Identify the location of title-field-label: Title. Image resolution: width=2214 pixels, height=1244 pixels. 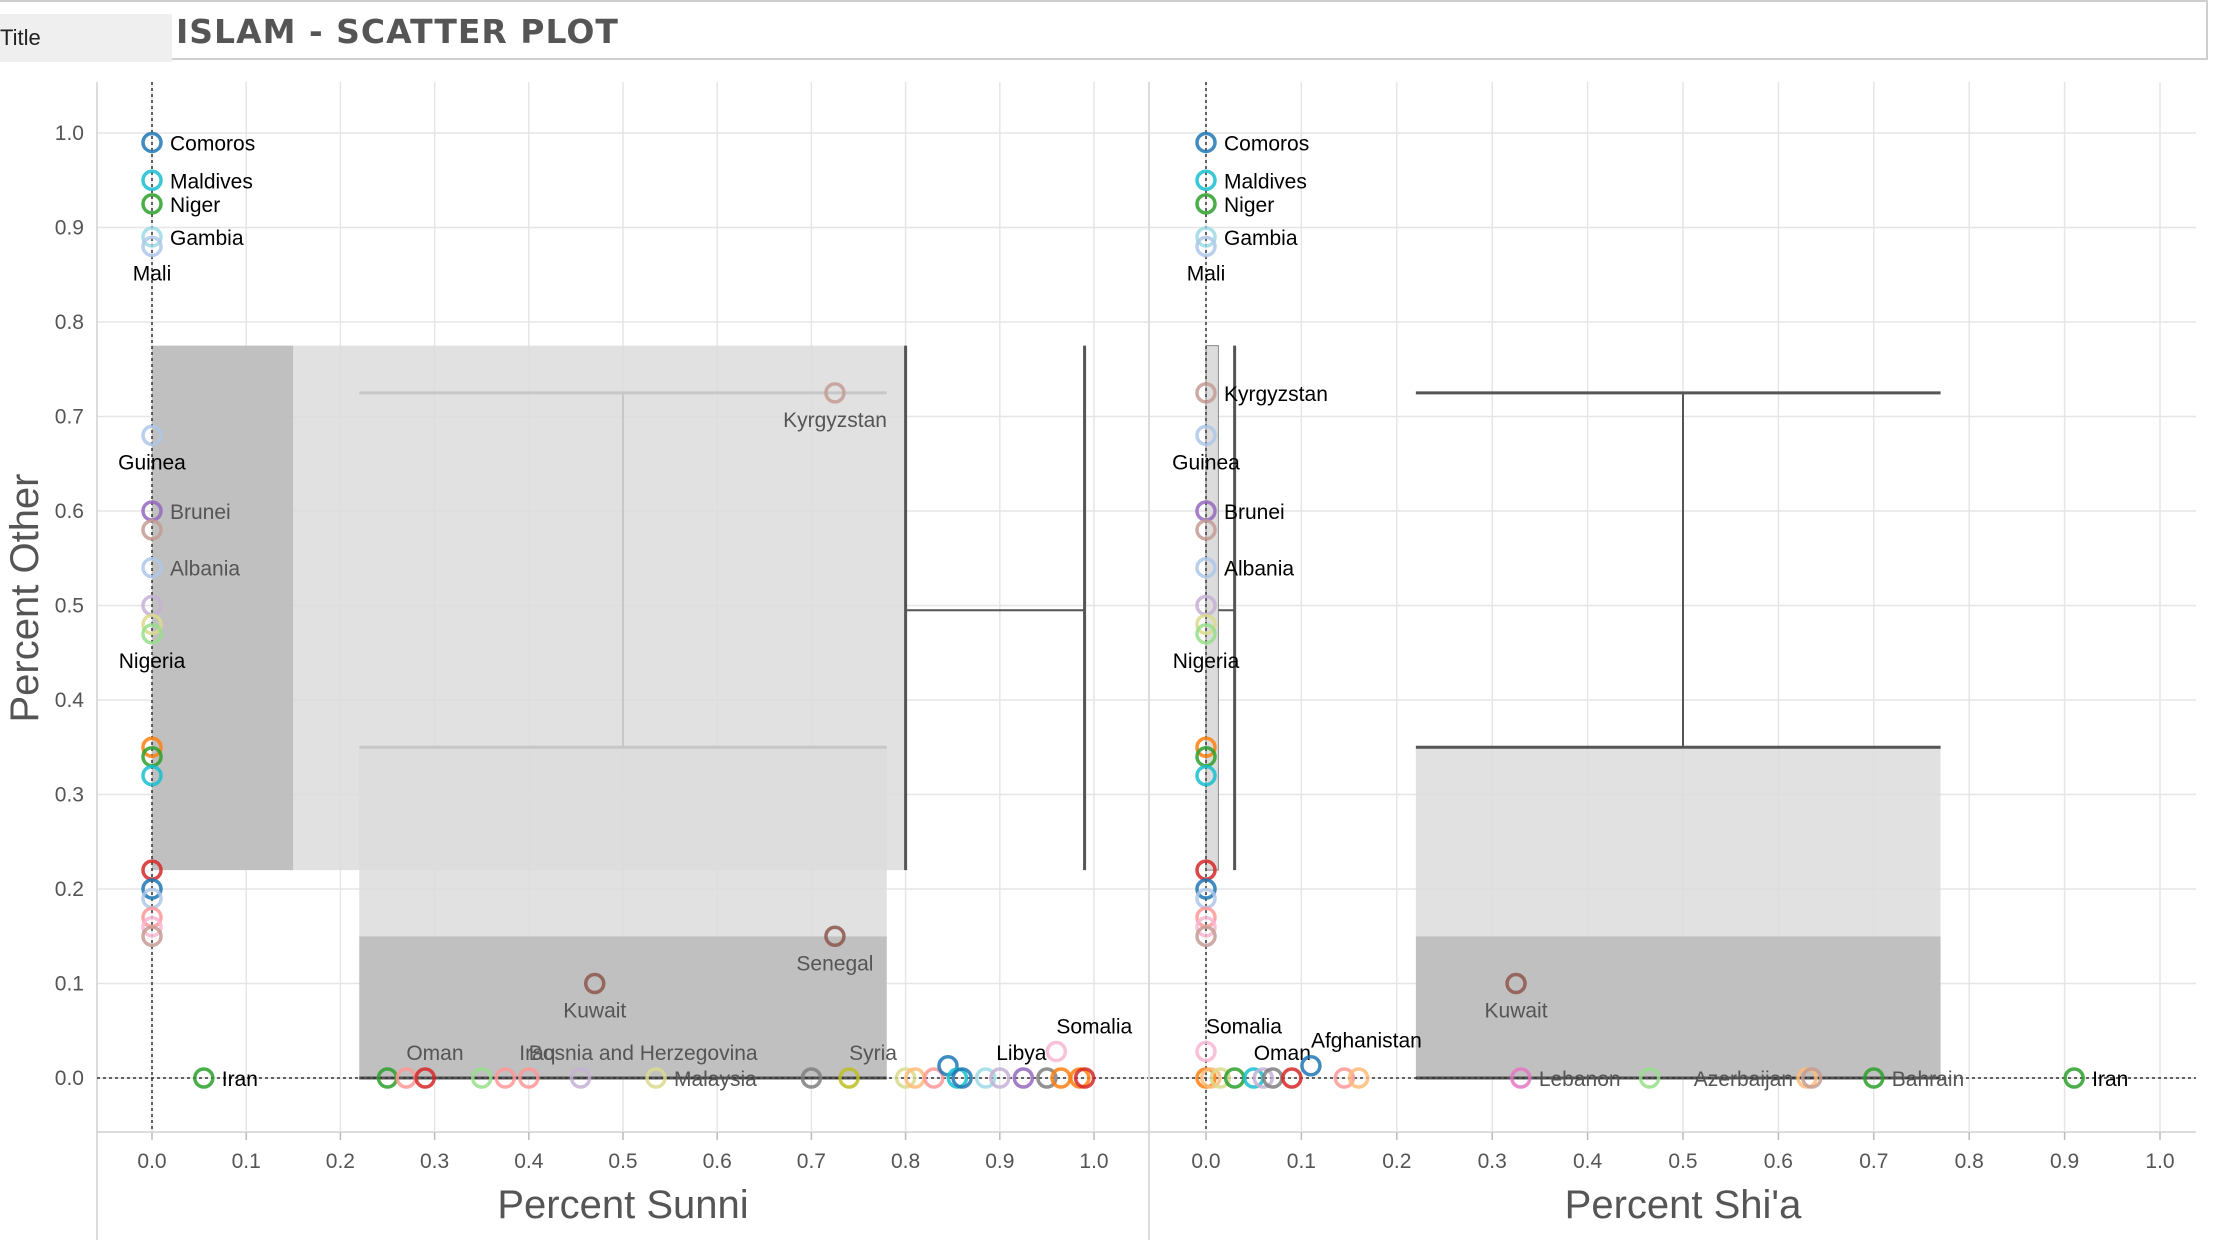
(86, 38).